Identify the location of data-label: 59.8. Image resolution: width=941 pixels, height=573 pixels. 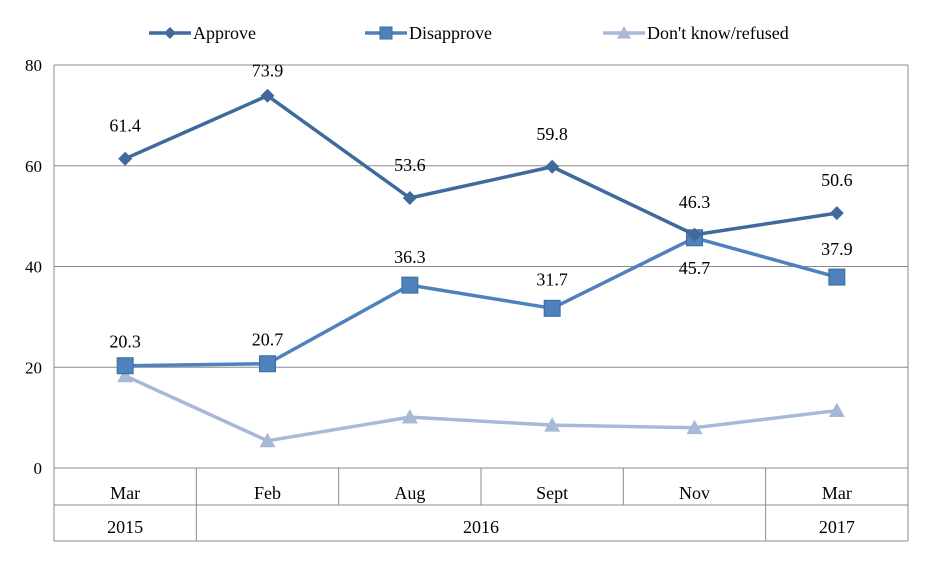
(552, 134).